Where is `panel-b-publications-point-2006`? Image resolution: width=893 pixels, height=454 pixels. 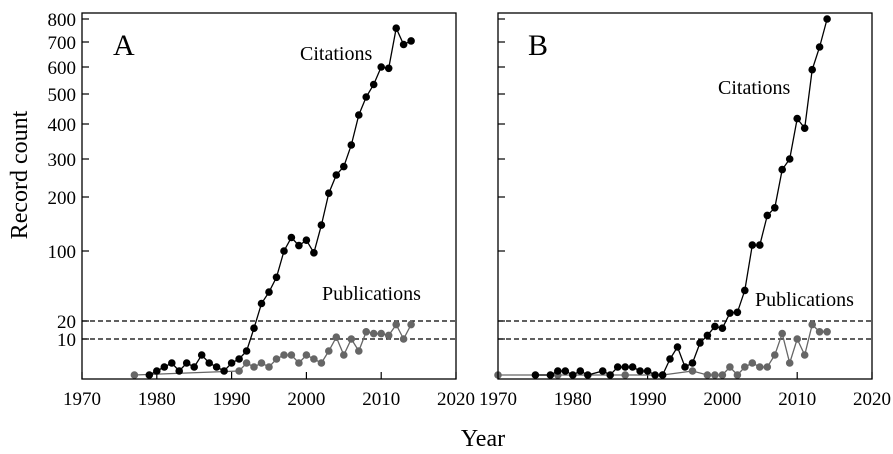 panel-b-publications-point-2006 is located at coordinates (767, 367).